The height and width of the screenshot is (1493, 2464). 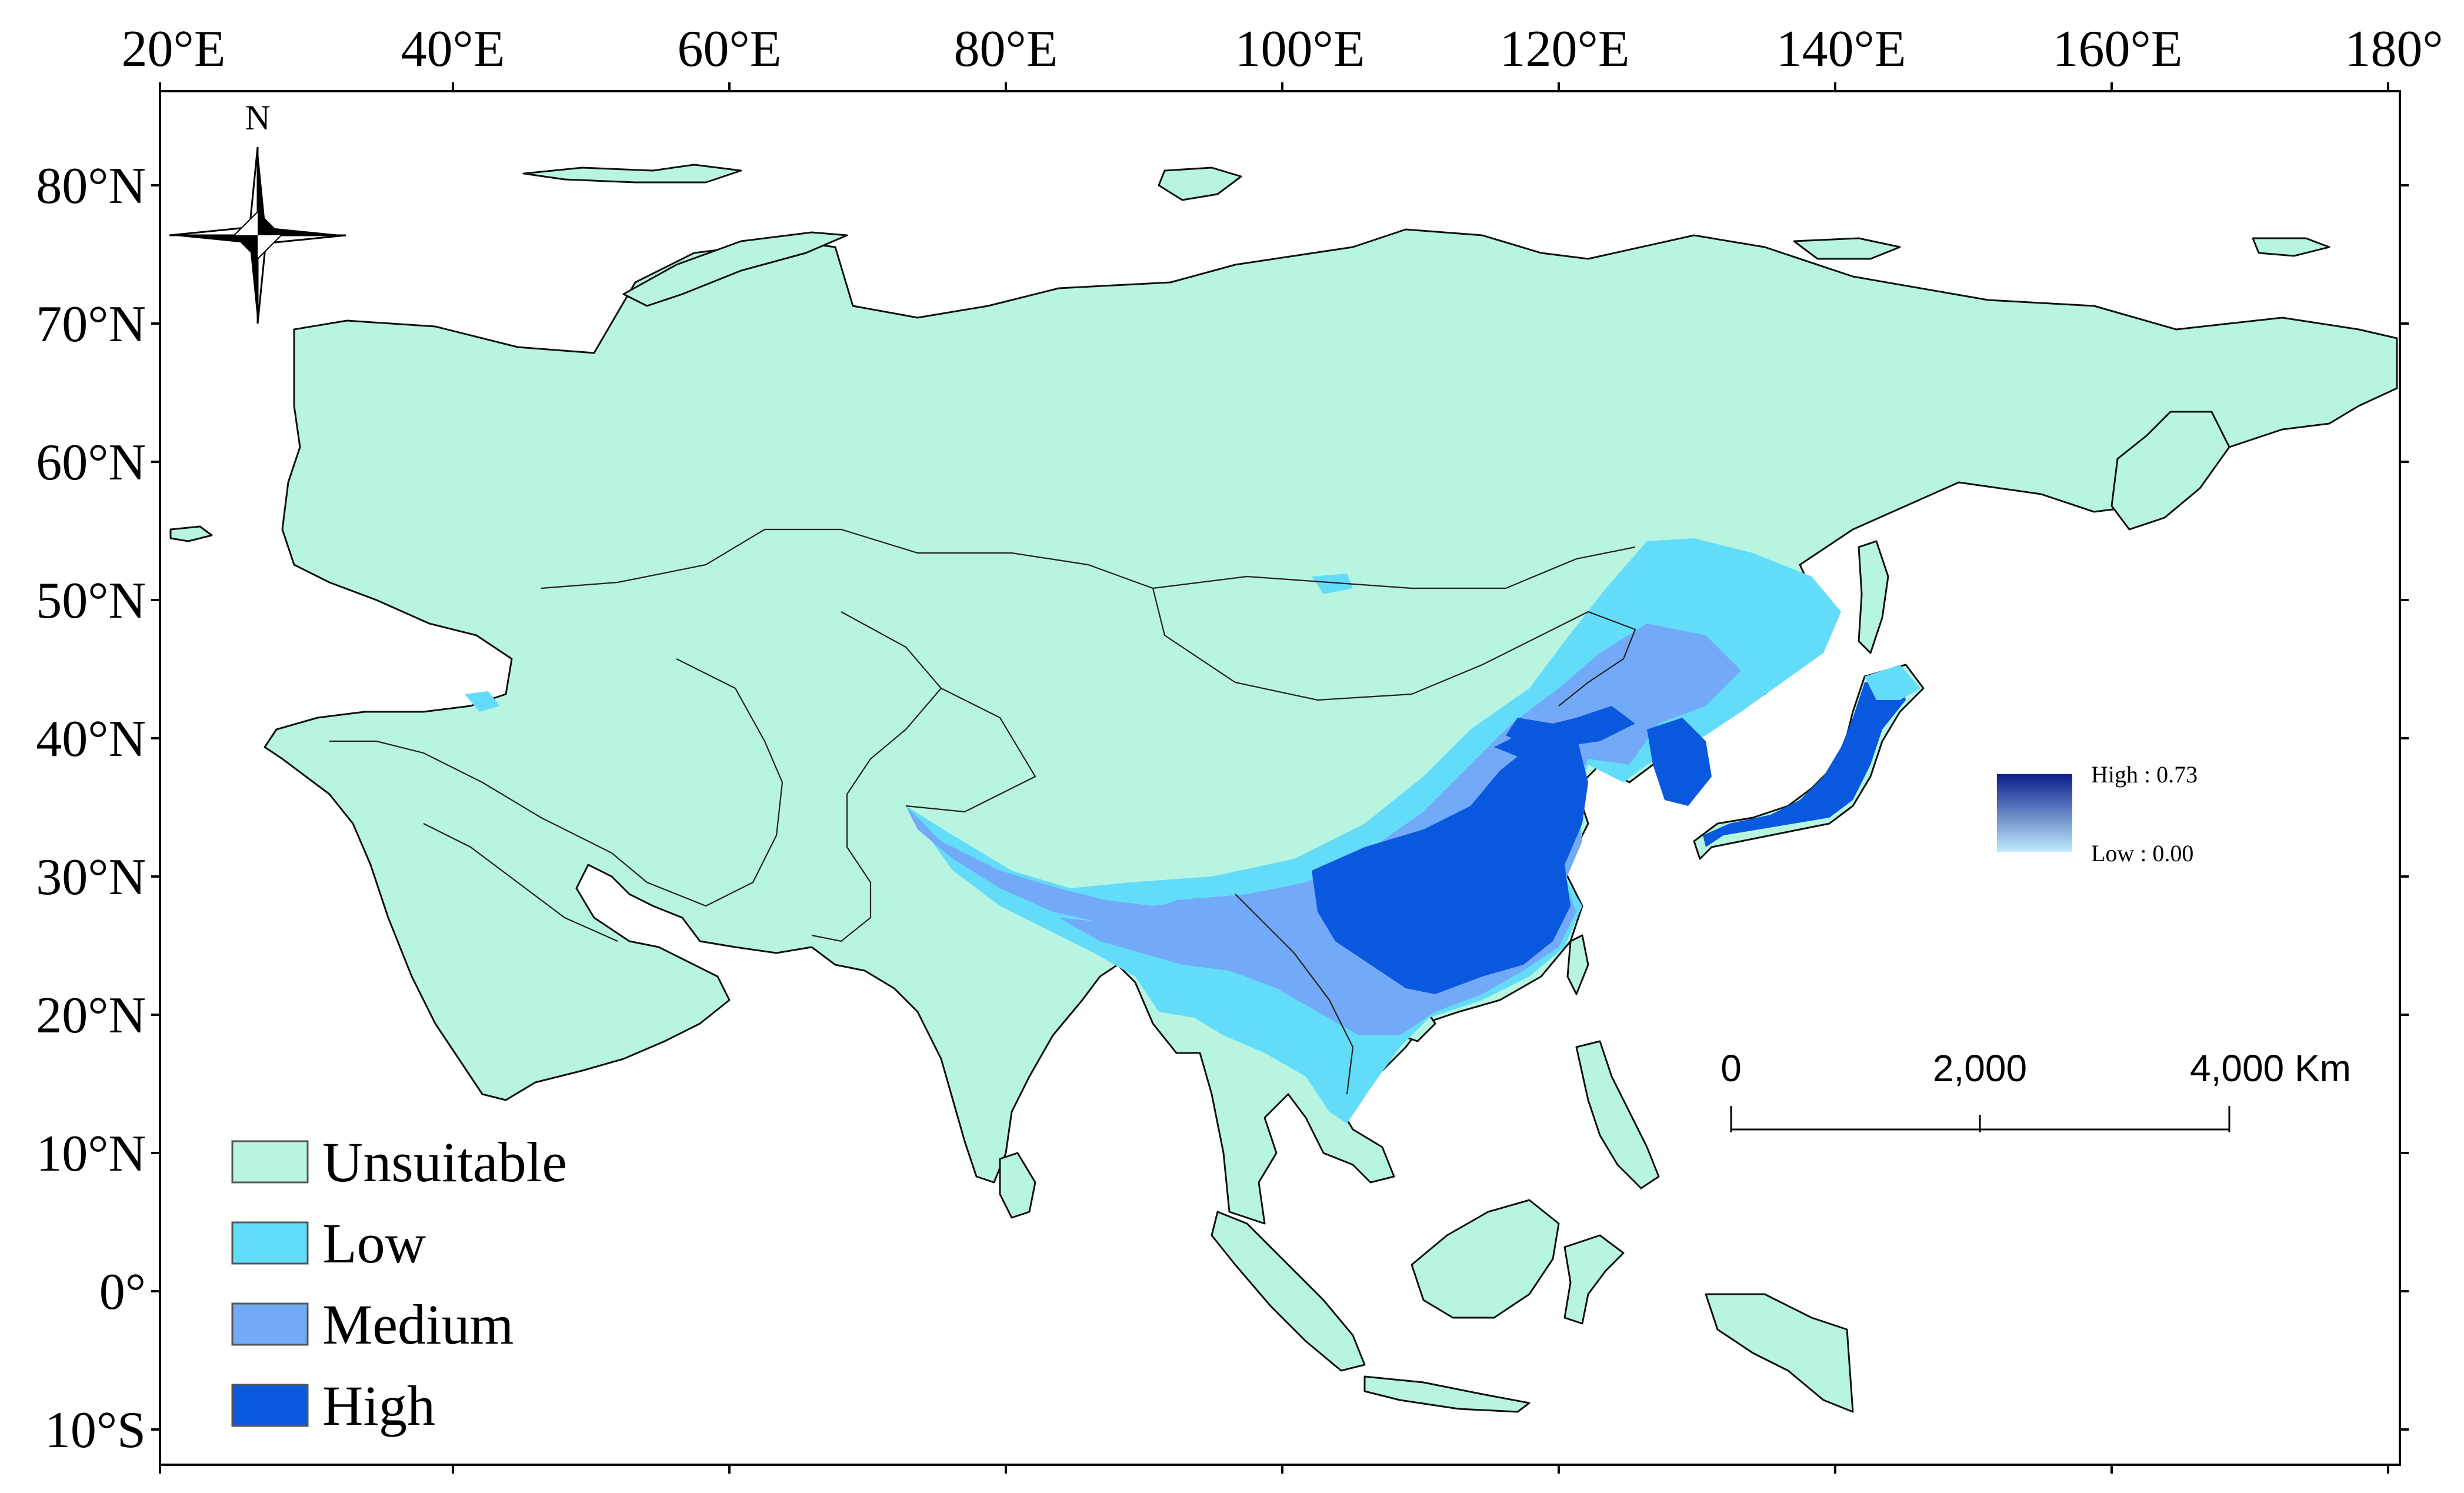 I want to click on high-suitability-zone, so click(x=1450, y=856).